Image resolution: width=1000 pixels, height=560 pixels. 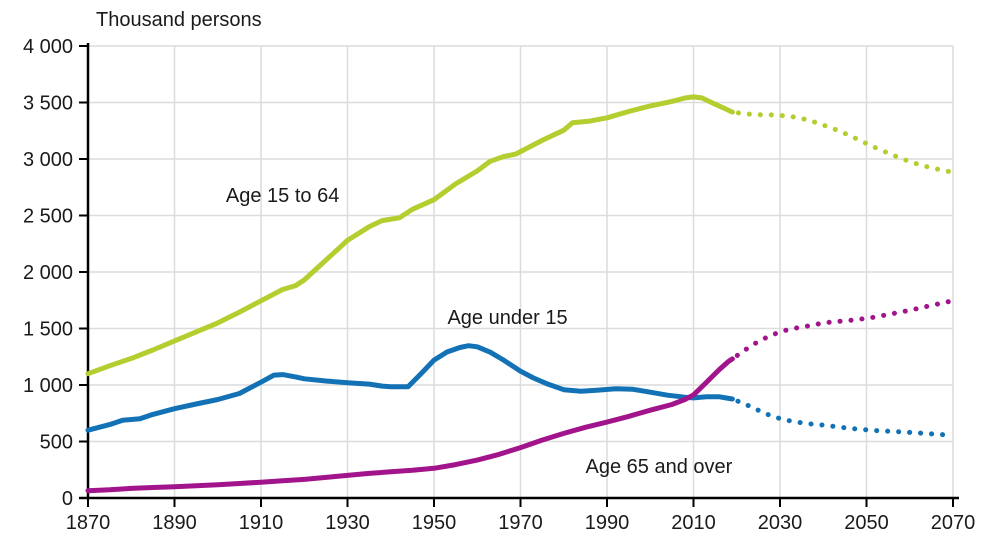 I want to click on line-projected-age-65-and-over, so click(x=842, y=330).